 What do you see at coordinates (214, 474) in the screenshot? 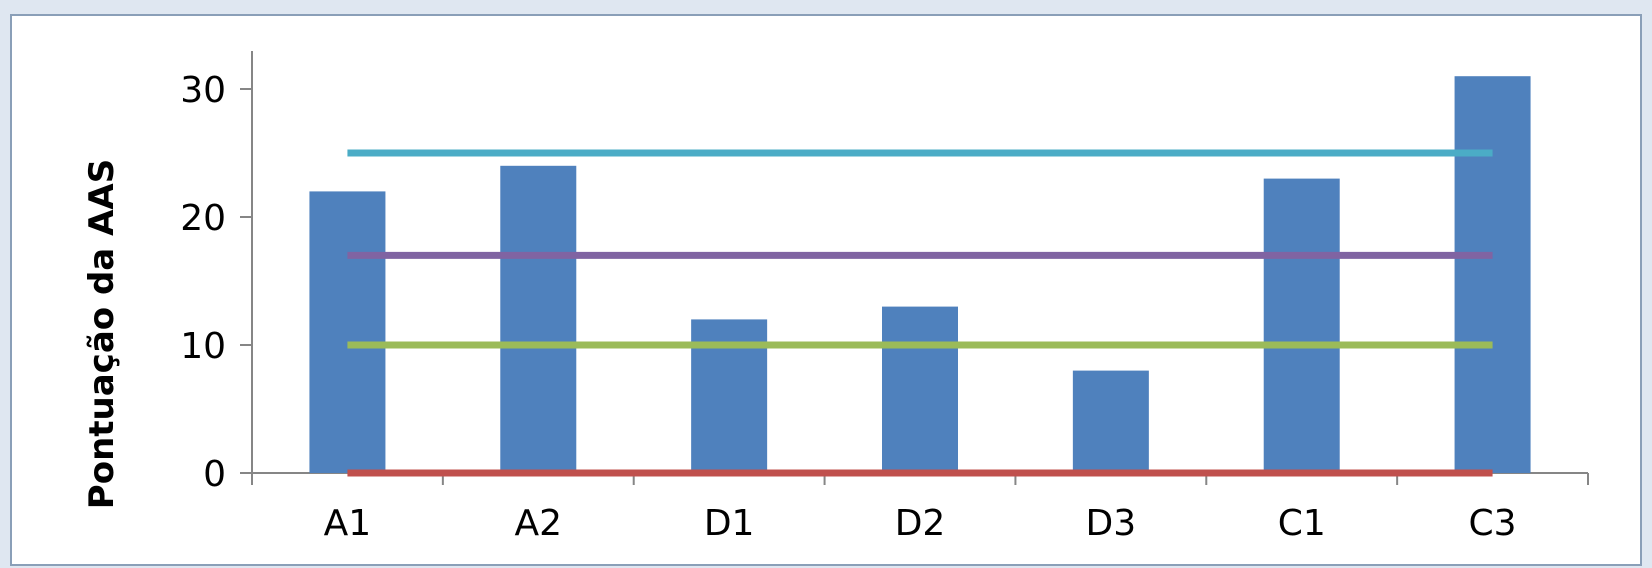
I see `y-tick-label: 0` at bounding box center [214, 474].